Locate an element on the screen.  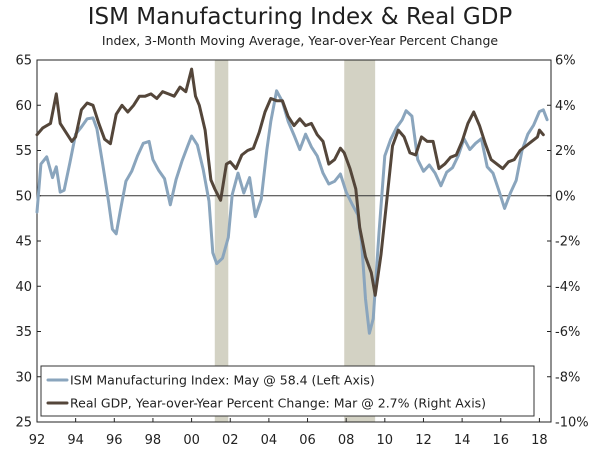
right-tick-label: -8% is located at coordinates (567, 377).